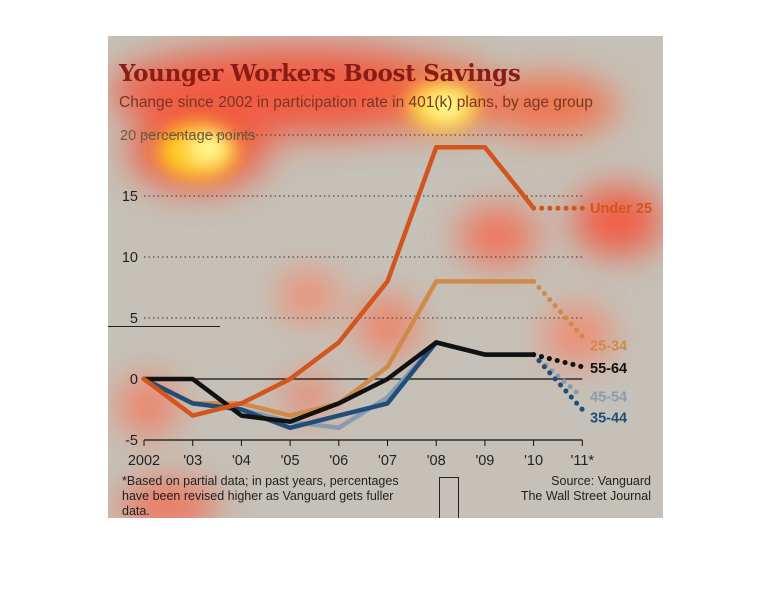  Describe the element at coordinates (130, 258) in the screenshot. I see `y-tick-label: 10` at that location.